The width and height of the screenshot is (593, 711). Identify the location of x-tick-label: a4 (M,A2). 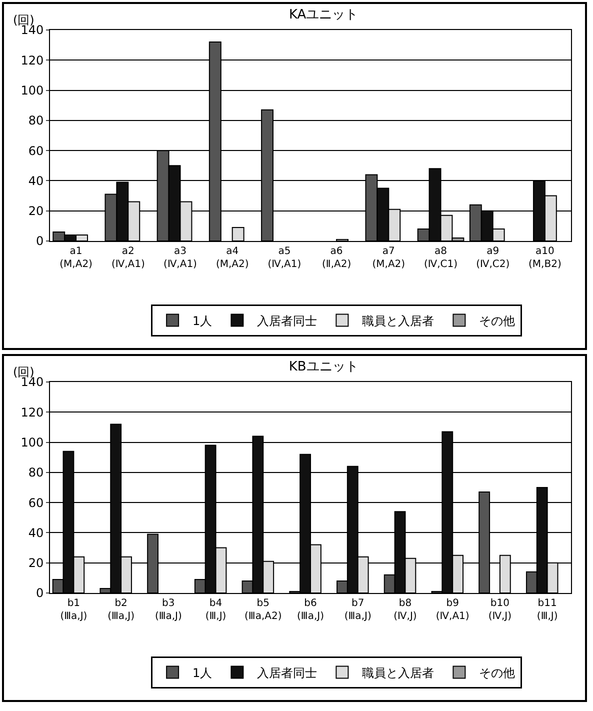
(232, 258).